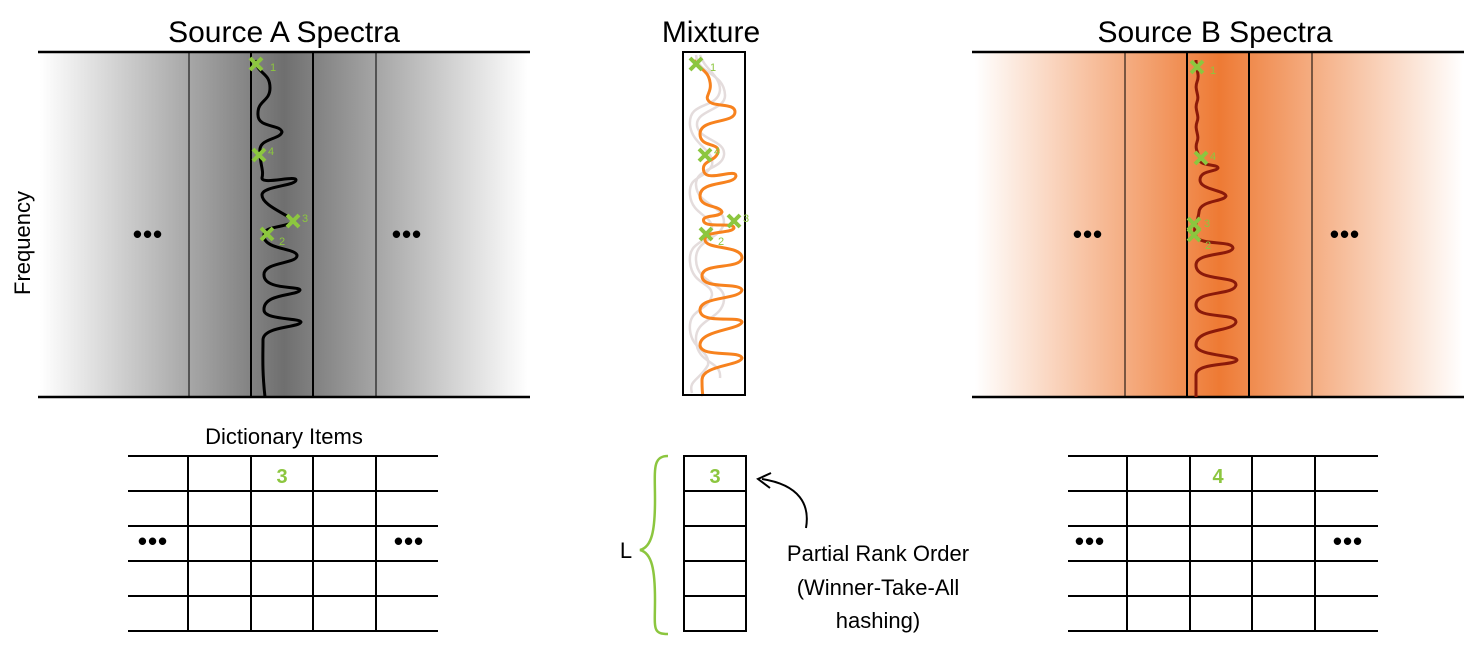 This screenshot has height=650, width=1466. I want to click on mixture-frame, so click(714, 223).